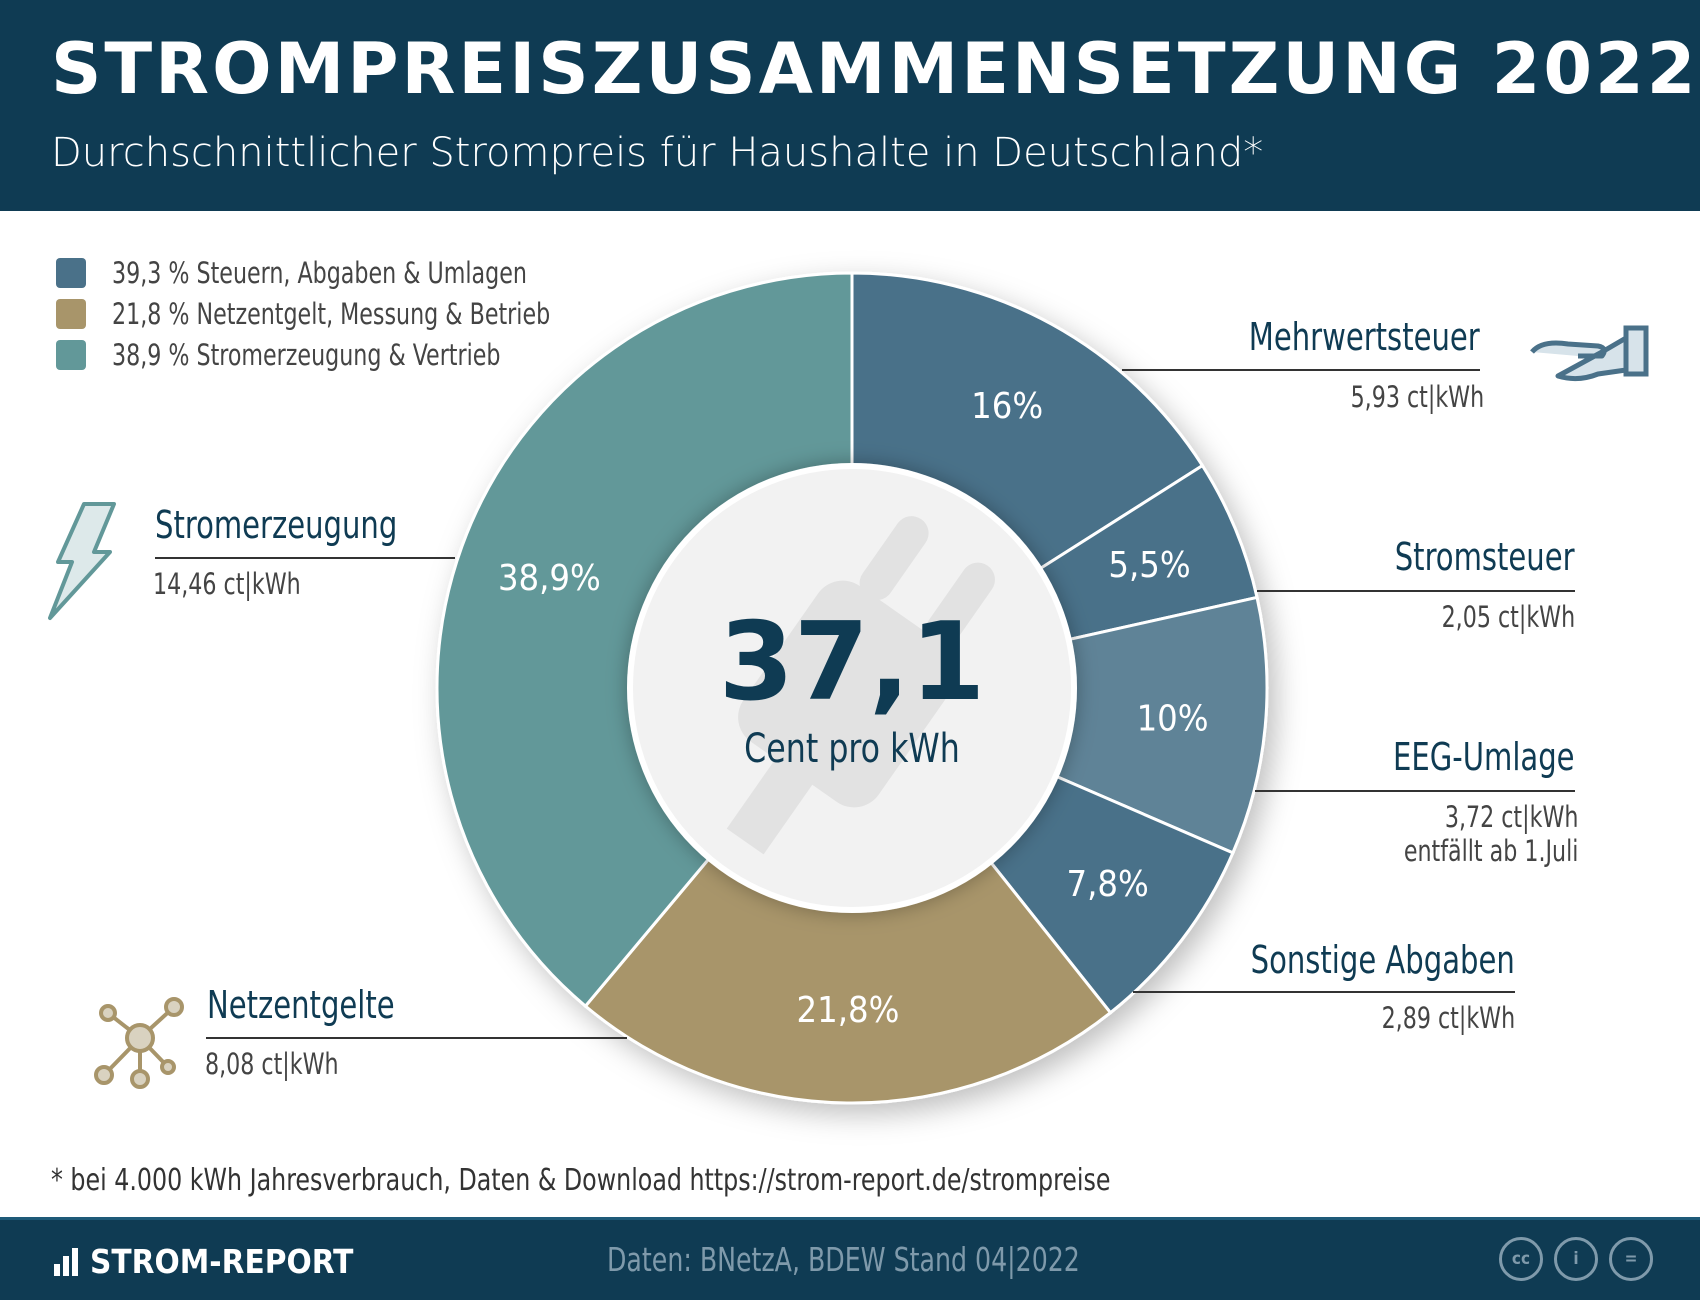 This screenshot has height=1300, width=1700. What do you see at coordinates (1631, 1259) in the screenshot?
I see `cc-nd-icon: =` at bounding box center [1631, 1259].